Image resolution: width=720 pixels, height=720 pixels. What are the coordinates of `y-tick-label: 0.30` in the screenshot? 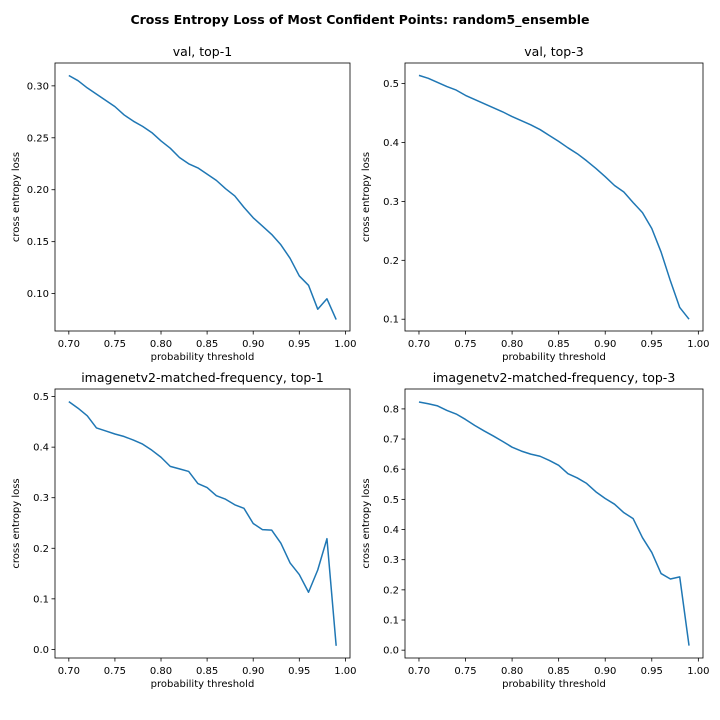 It's located at (38, 86).